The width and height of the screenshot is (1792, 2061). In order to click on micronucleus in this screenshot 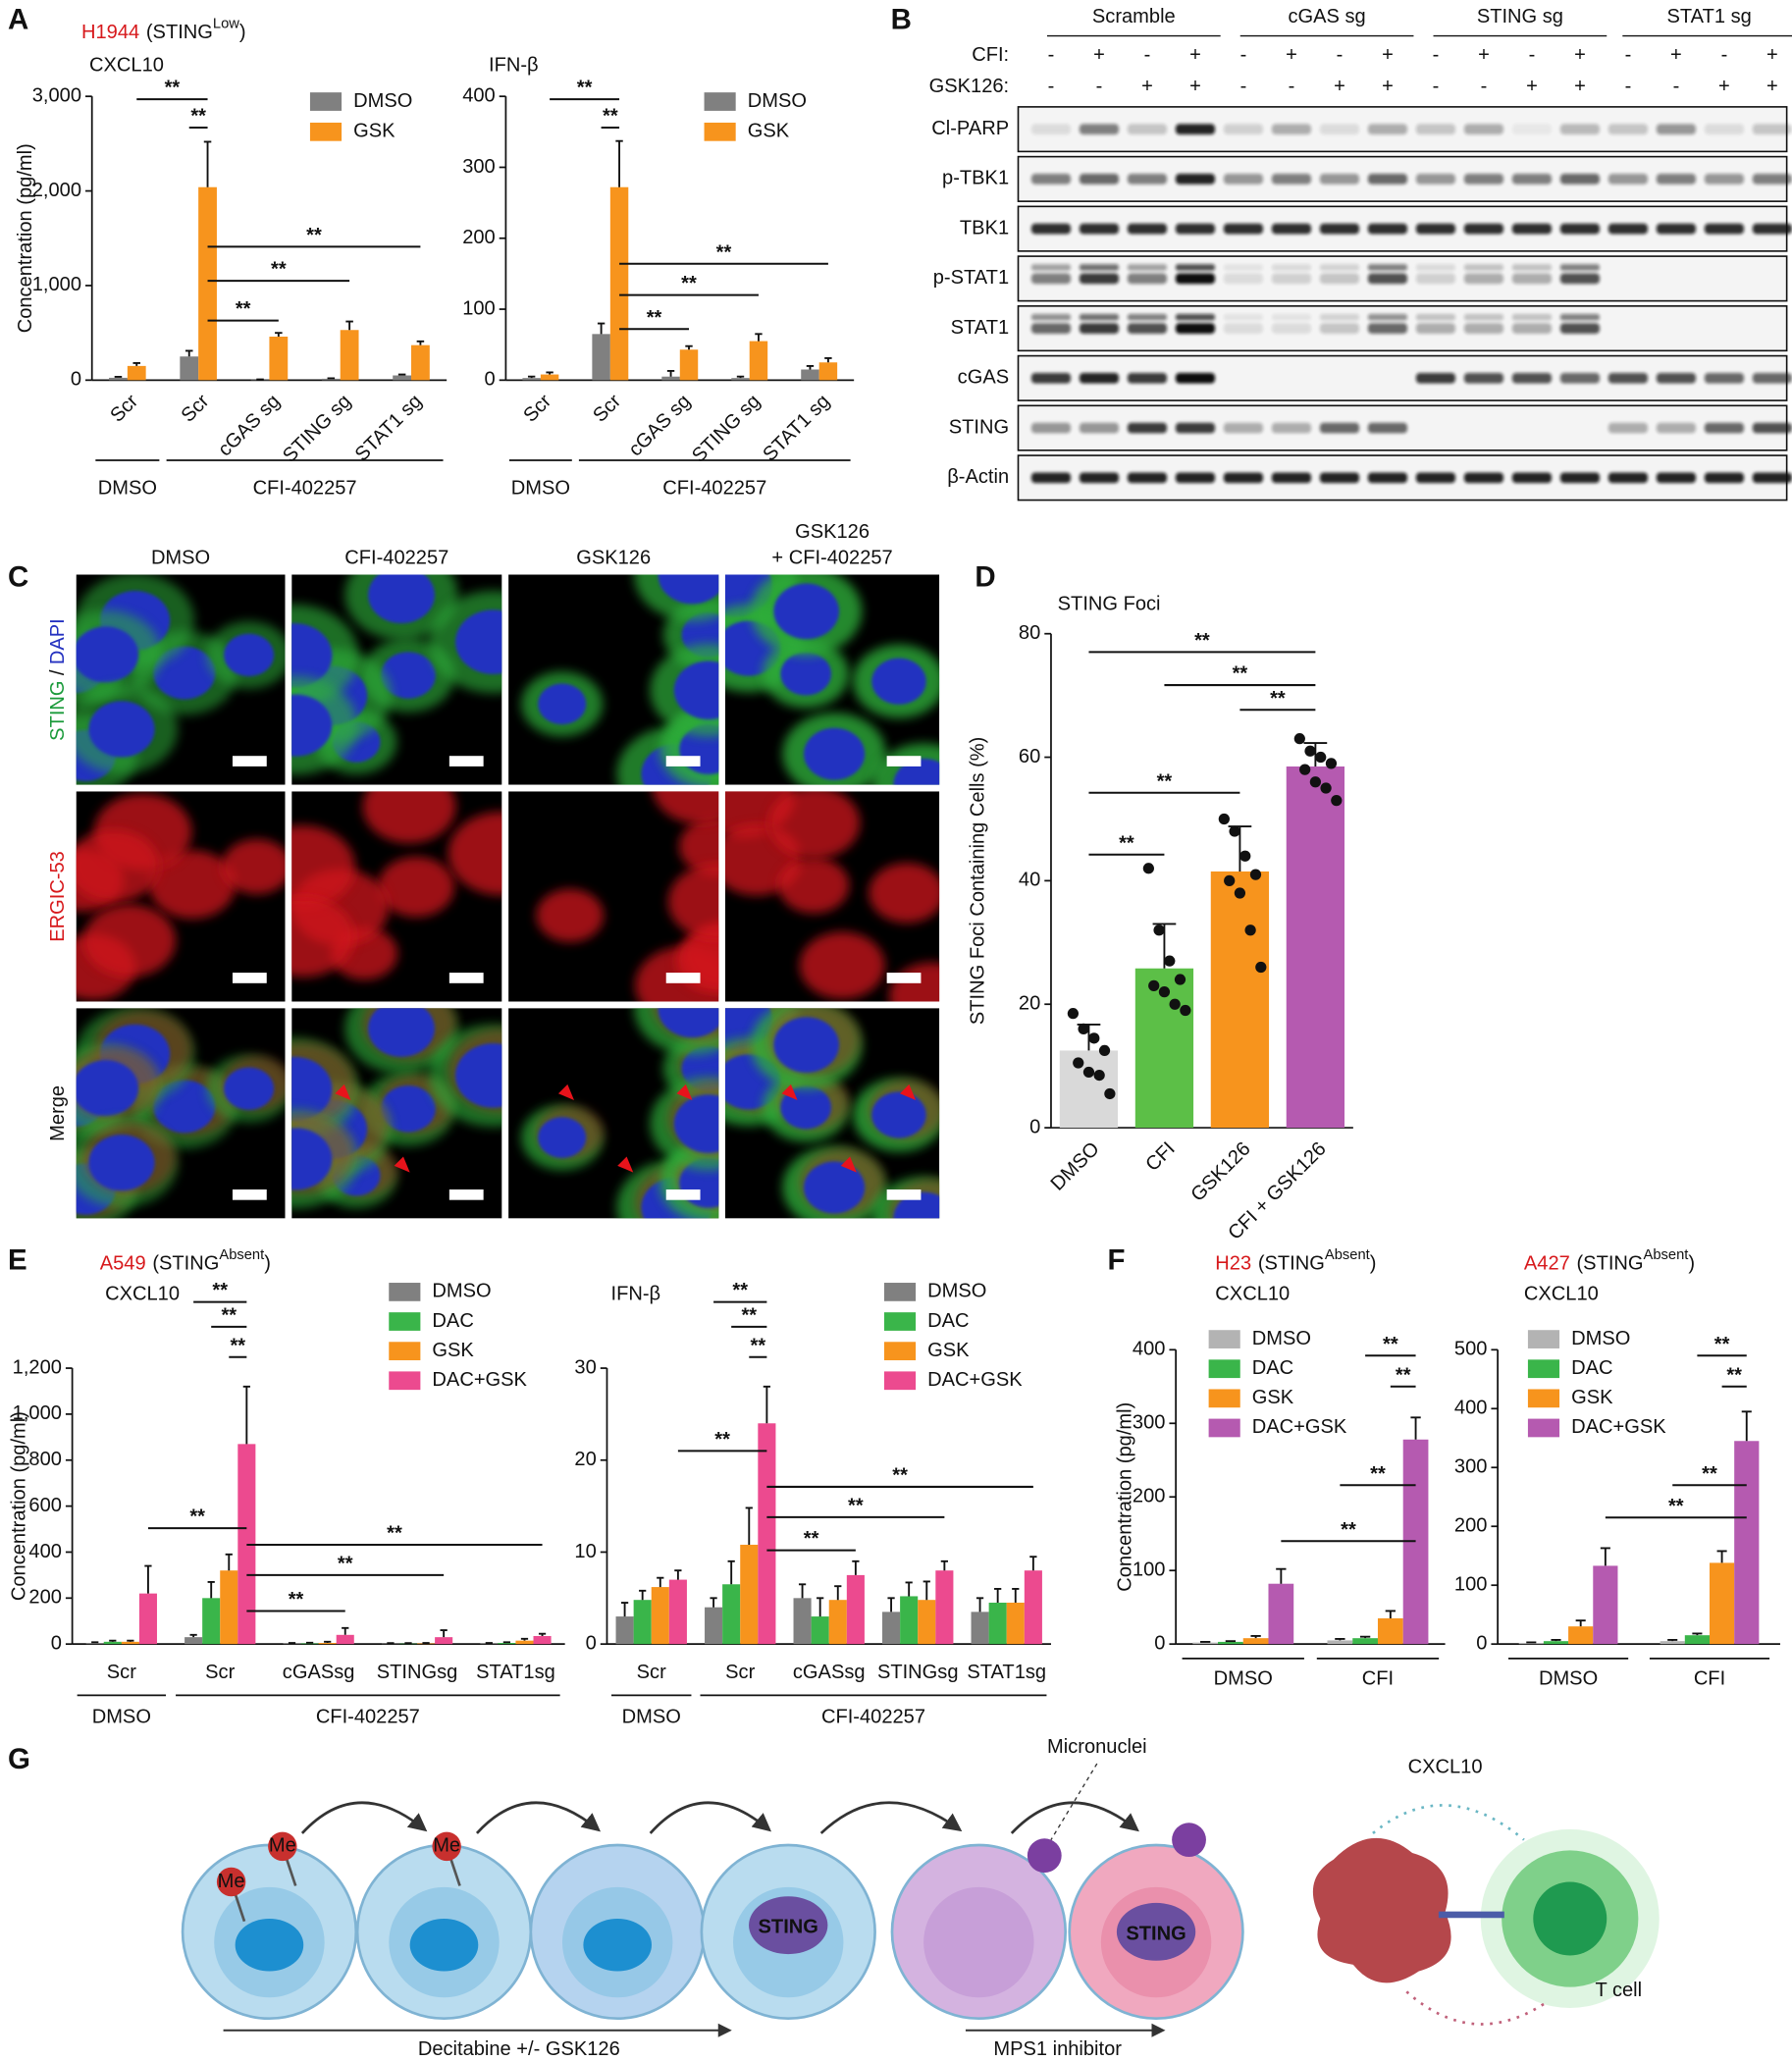, I will do `click(1189, 1840)`.